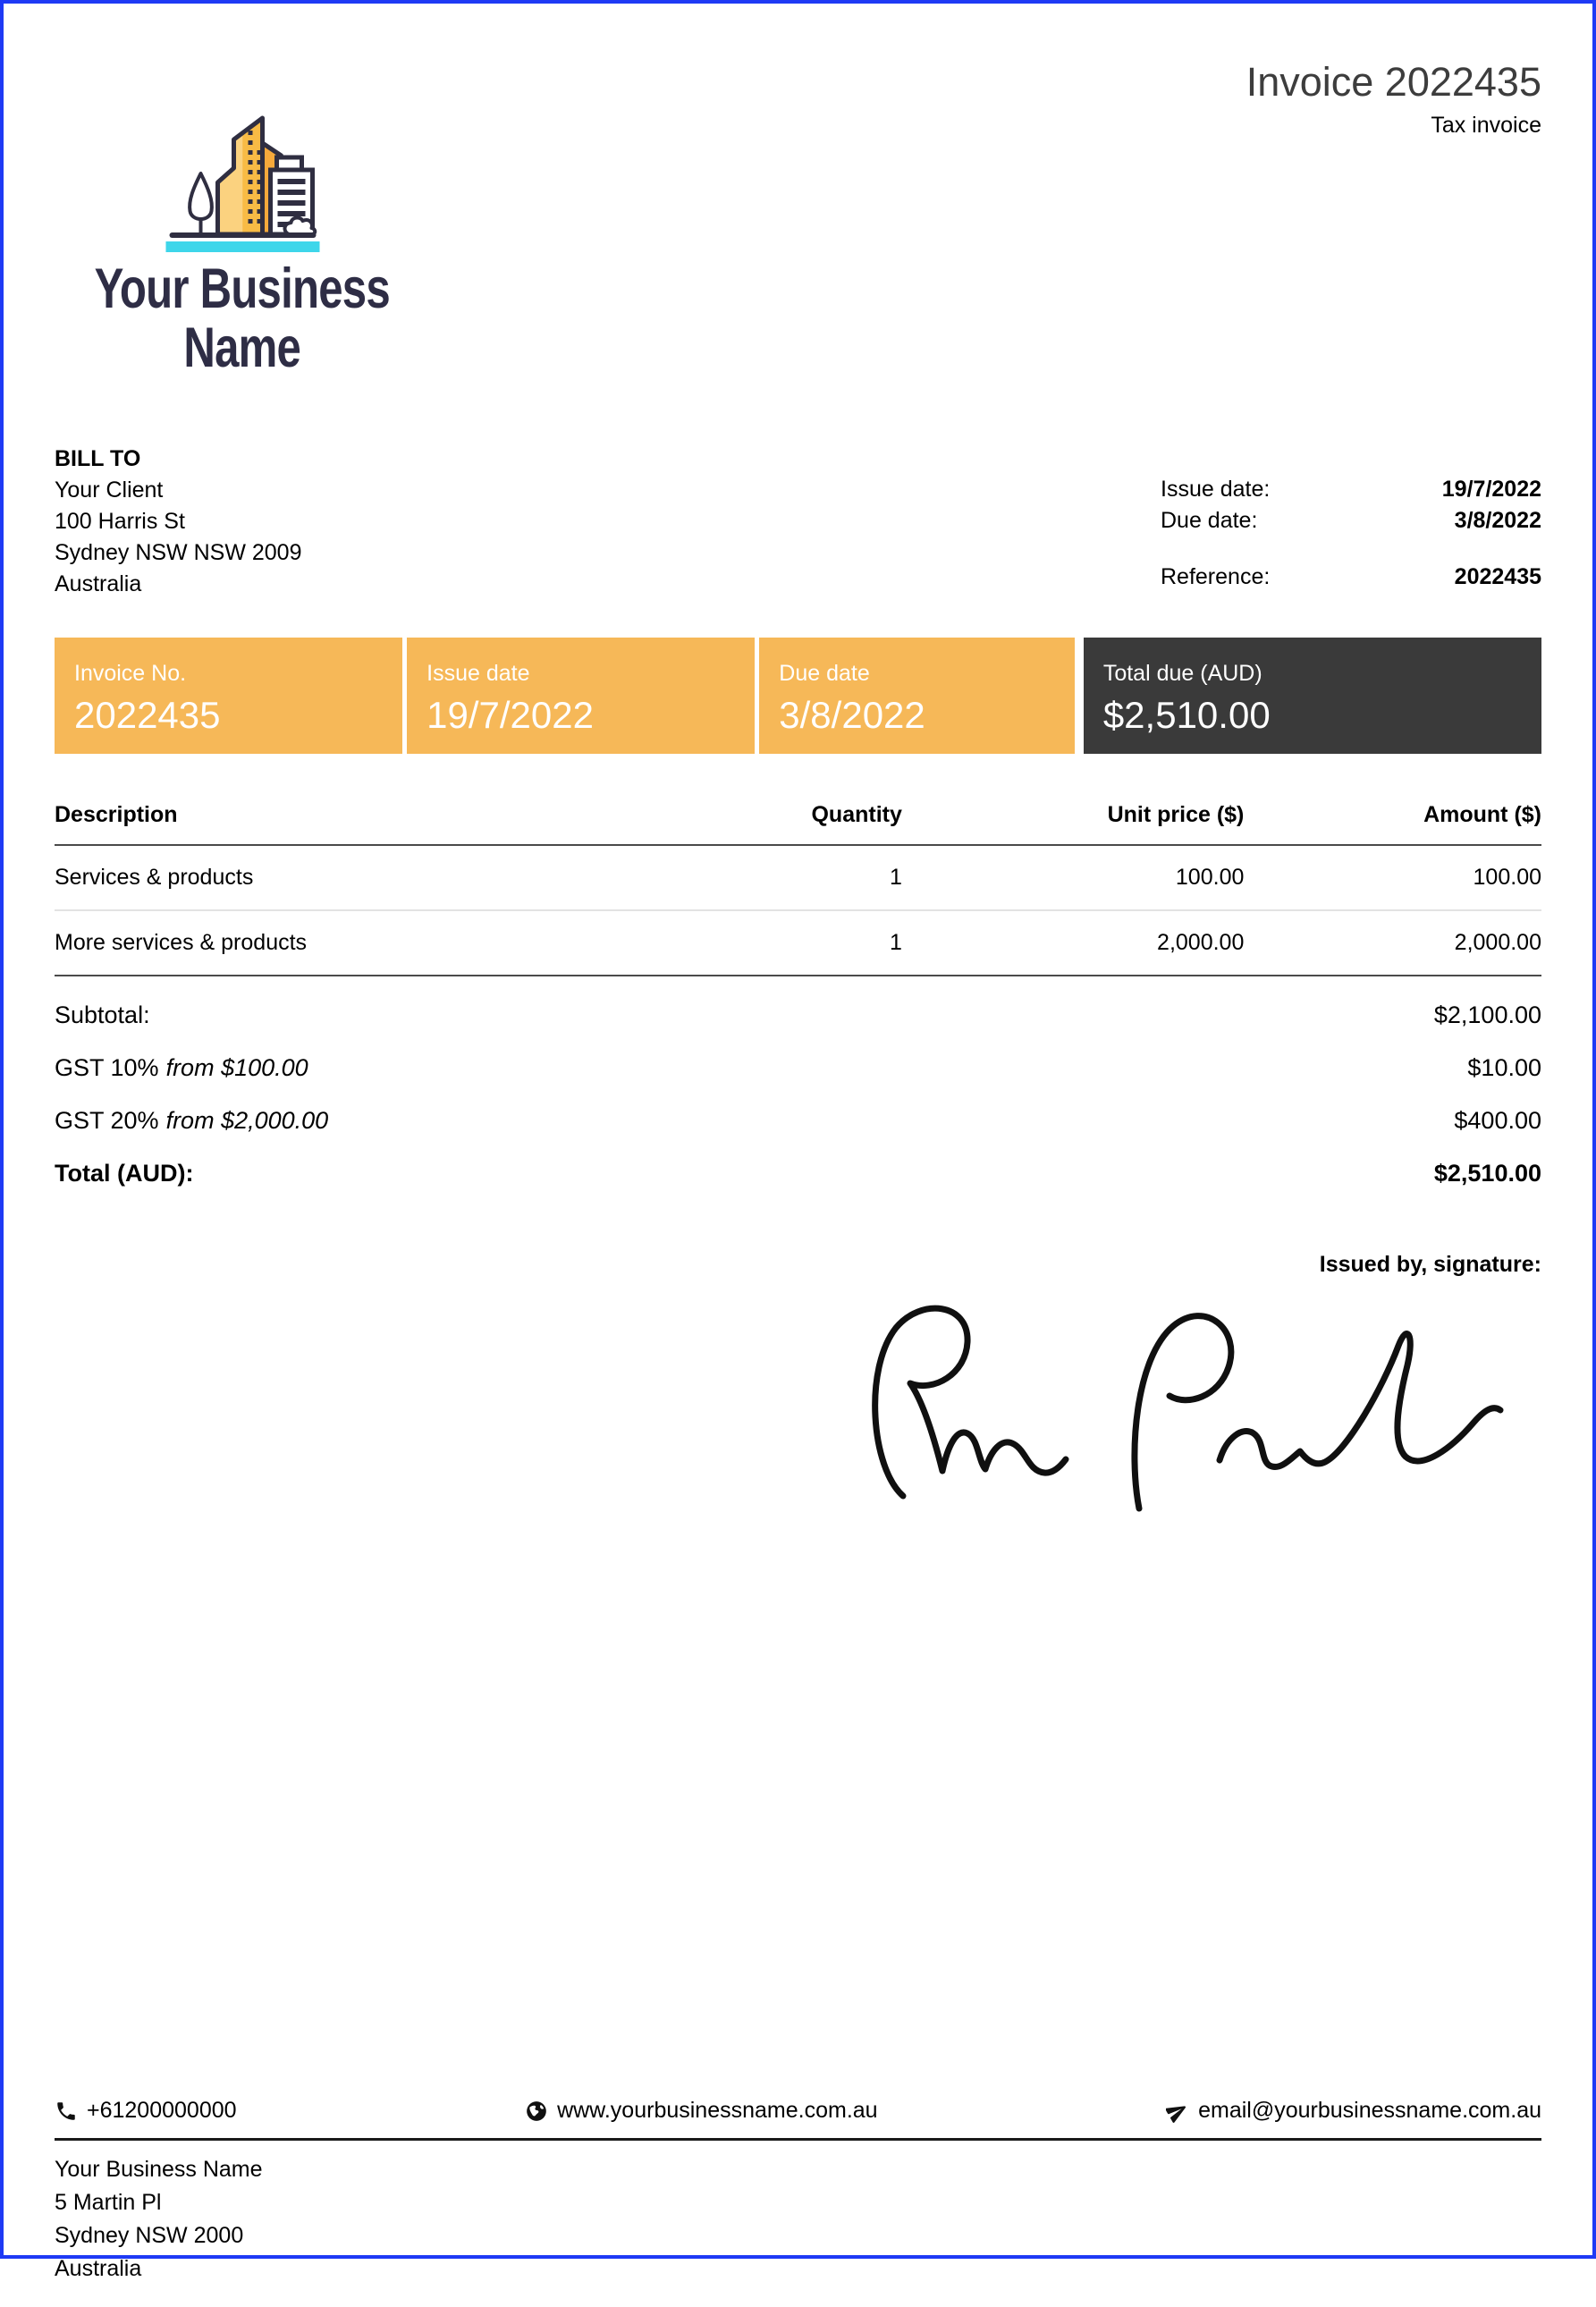  What do you see at coordinates (120, 521) in the screenshot?
I see `client-street: 100 Harris St` at bounding box center [120, 521].